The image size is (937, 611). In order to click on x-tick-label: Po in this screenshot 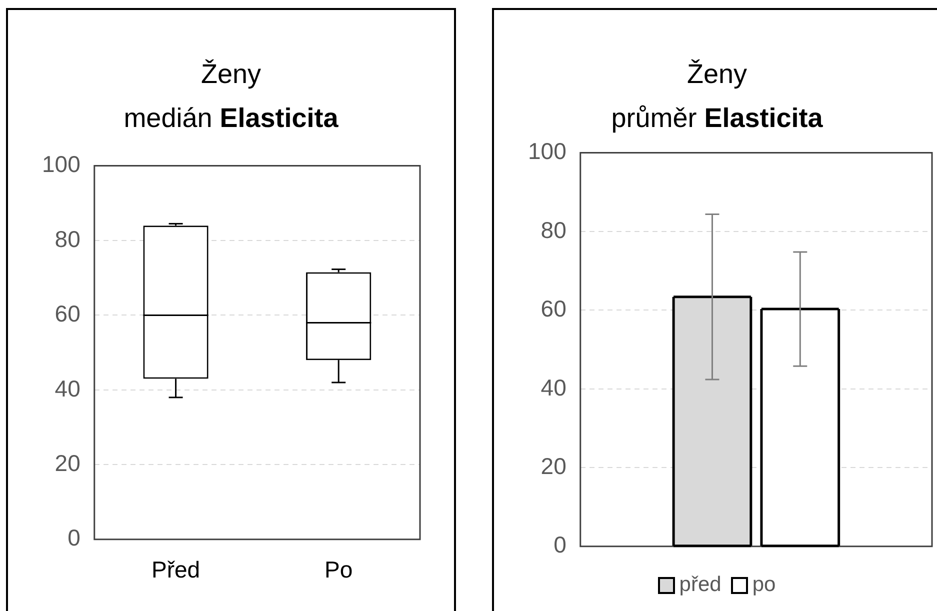, I will do `click(338, 569)`.